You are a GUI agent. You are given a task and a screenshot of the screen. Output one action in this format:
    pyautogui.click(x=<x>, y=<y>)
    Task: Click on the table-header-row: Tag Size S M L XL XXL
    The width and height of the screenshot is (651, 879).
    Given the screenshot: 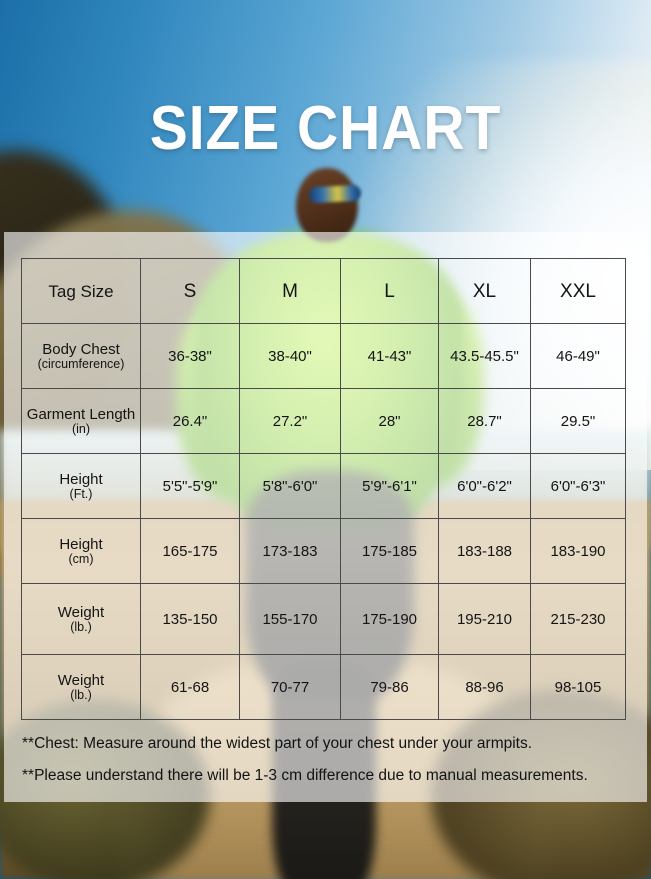 What is the action you would take?
    pyautogui.click(x=323, y=291)
    